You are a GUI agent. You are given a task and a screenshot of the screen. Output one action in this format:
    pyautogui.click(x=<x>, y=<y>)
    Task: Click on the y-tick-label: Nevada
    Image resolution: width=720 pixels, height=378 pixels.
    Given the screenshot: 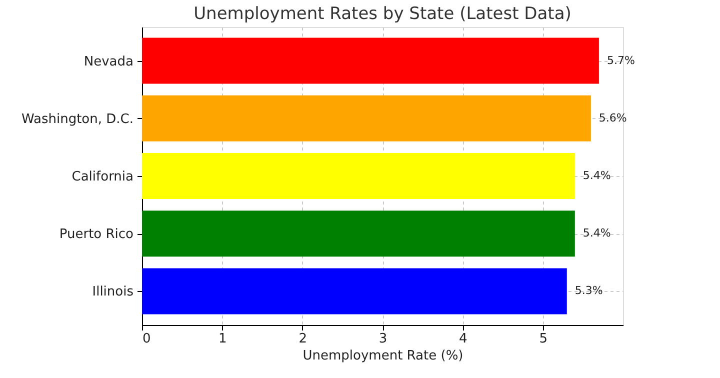 What is the action you would take?
    pyautogui.click(x=109, y=62)
    